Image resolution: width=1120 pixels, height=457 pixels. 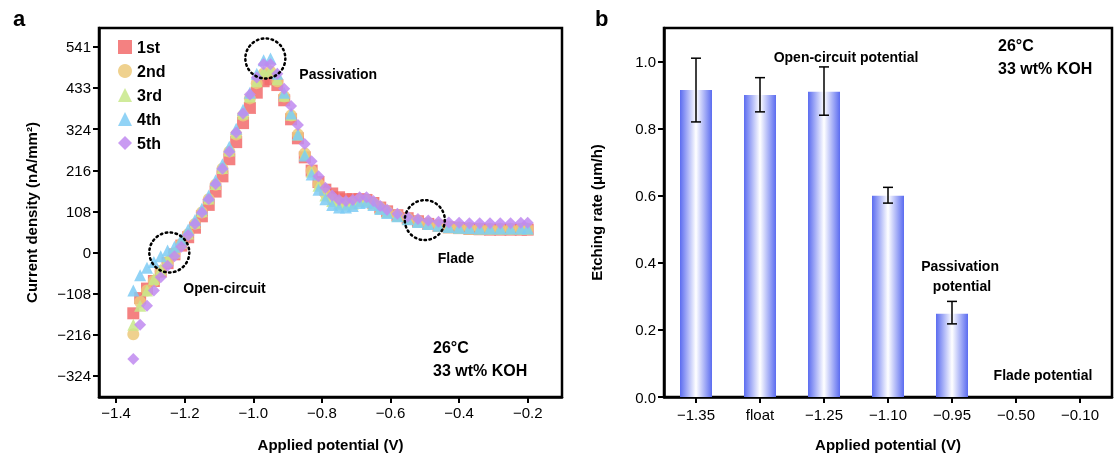 I want to click on y-tick-label: −324, so click(x=74, y=376).